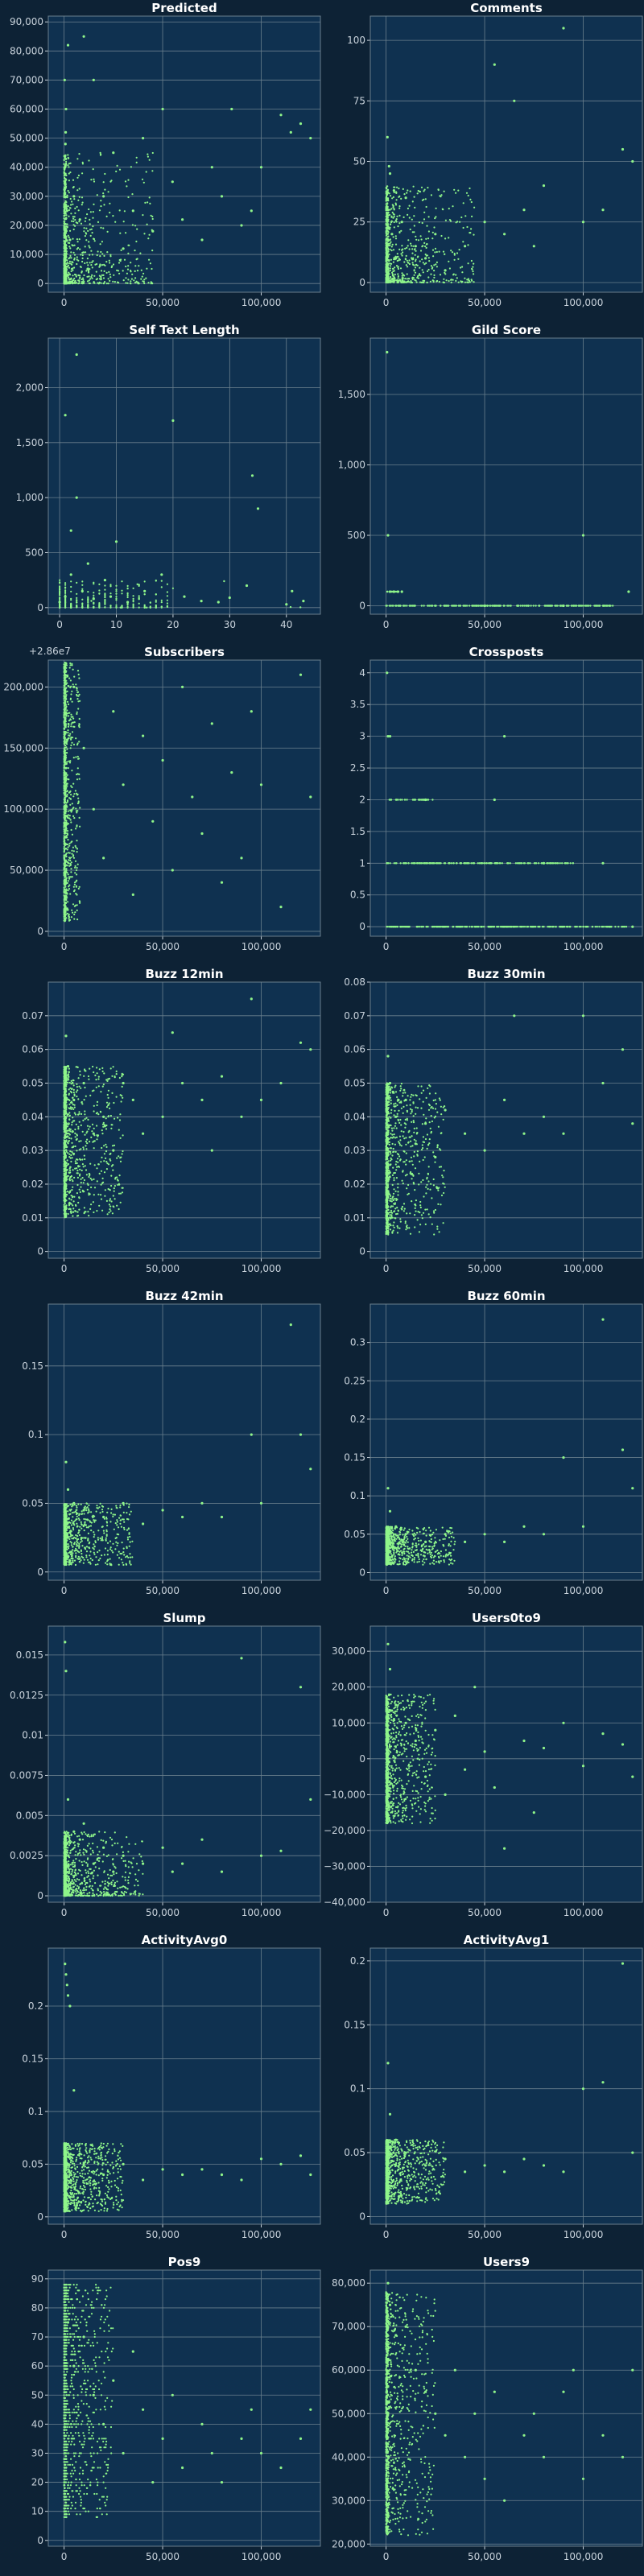 The height and width of the screenshot is (2576, 644). Describe the element at coordinates (506, 798) in the screenshot. I see `axes-frame` at that location.